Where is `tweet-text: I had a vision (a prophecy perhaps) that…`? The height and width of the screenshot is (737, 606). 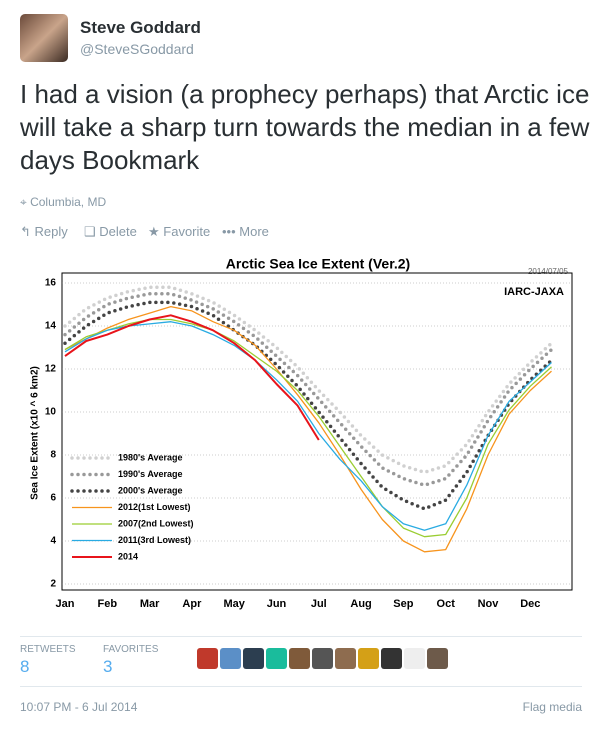 tweet-text: I had a vision (a prophecy perhaps) that… is located at coordinates (305, 127).